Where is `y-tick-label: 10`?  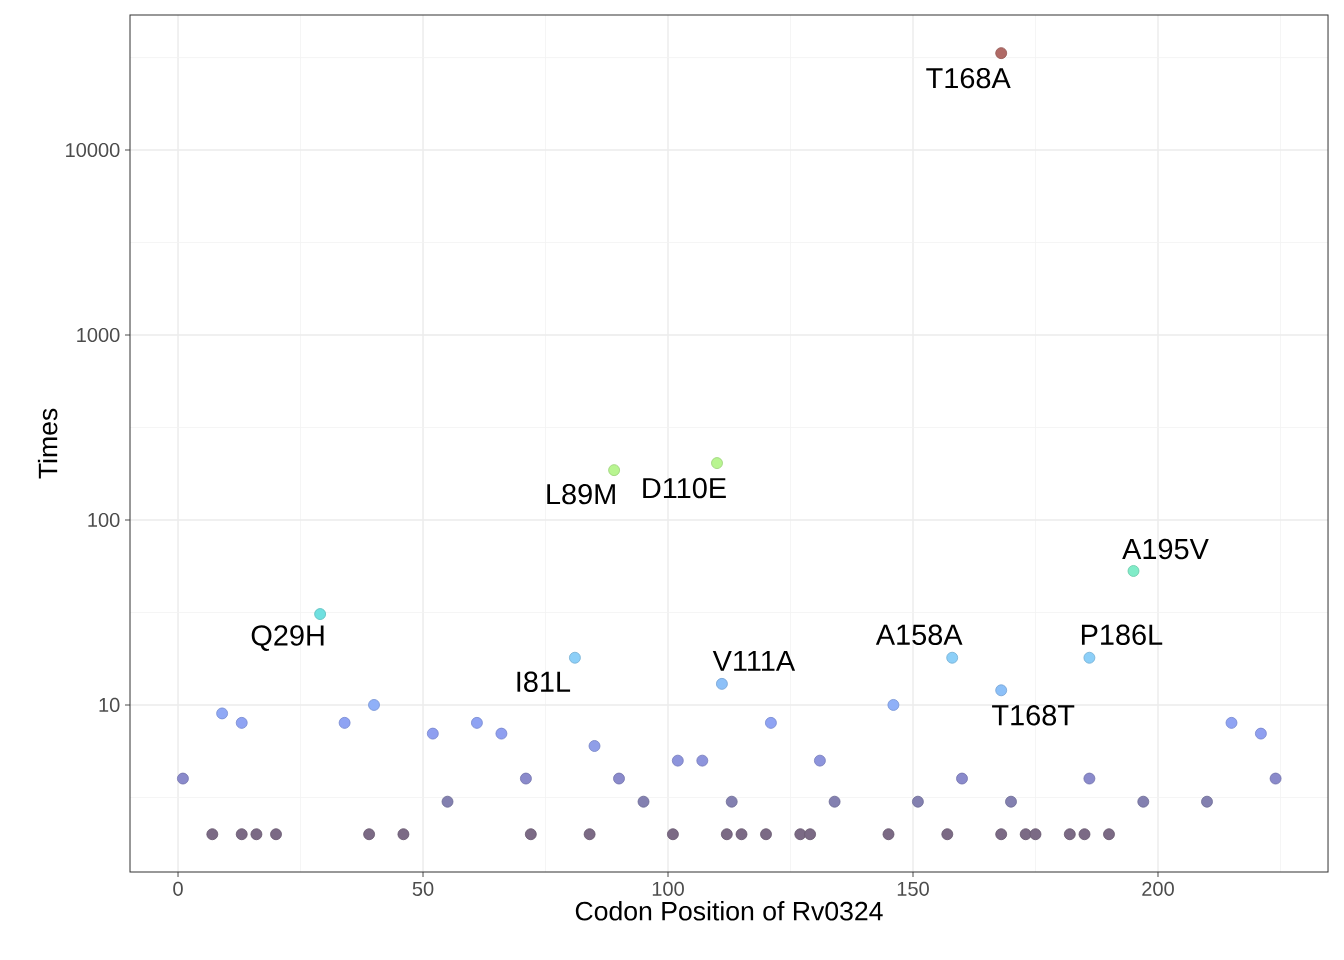
y-tick-label: 10 is located at coordinates (109, 705).